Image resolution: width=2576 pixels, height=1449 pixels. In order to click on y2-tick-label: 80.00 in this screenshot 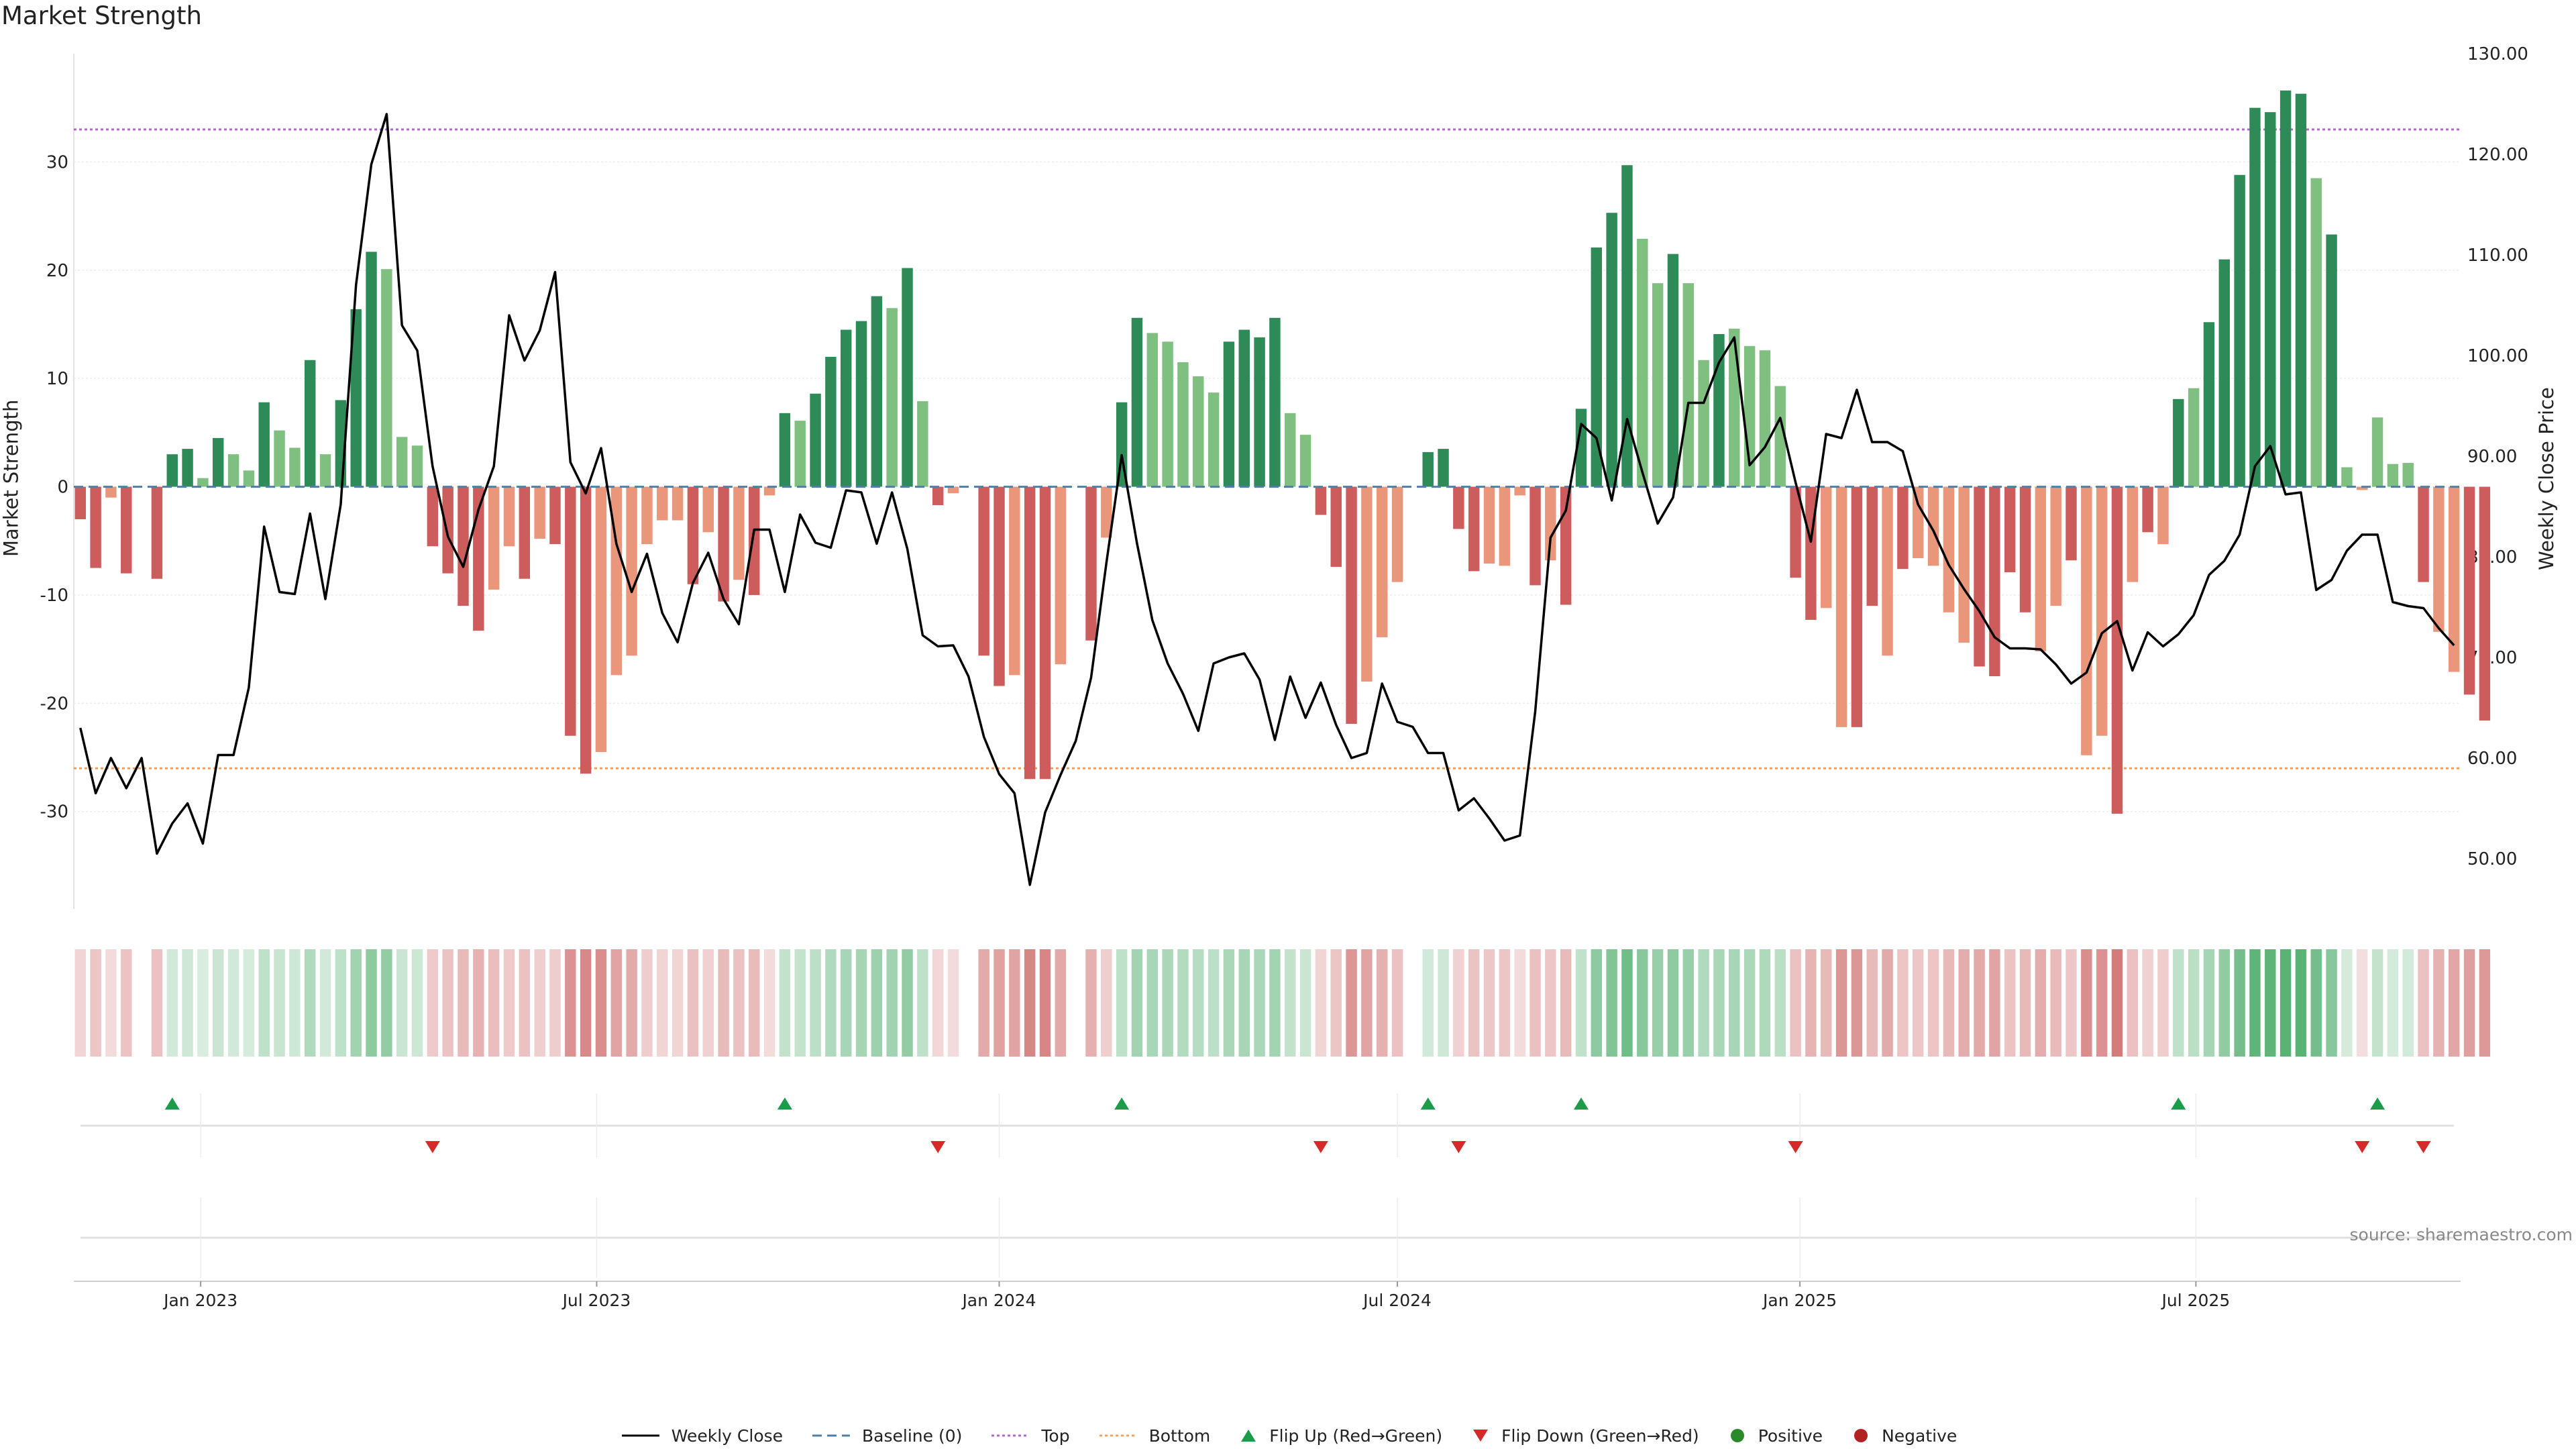, I will do `click(2492, 557)`.